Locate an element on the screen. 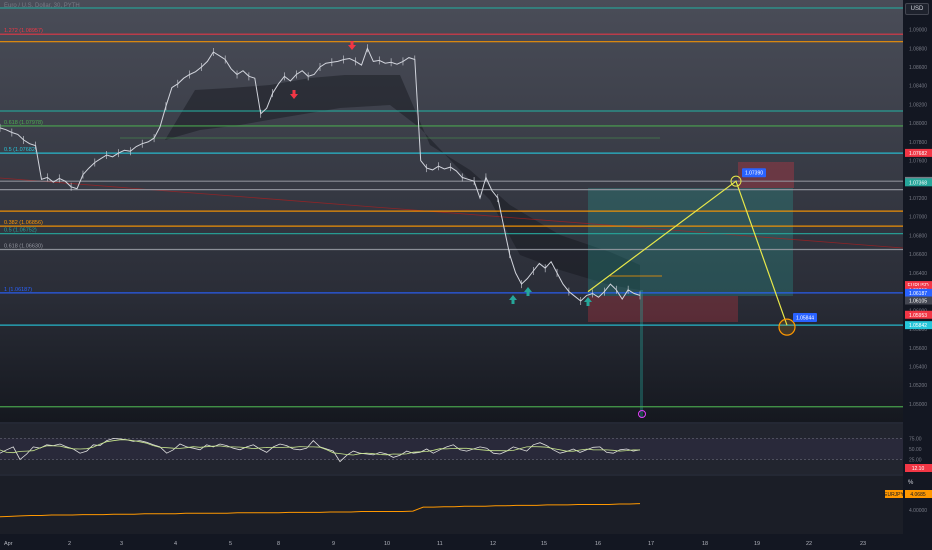  time-tick-label: 10 is located at coordinates (387, 544).